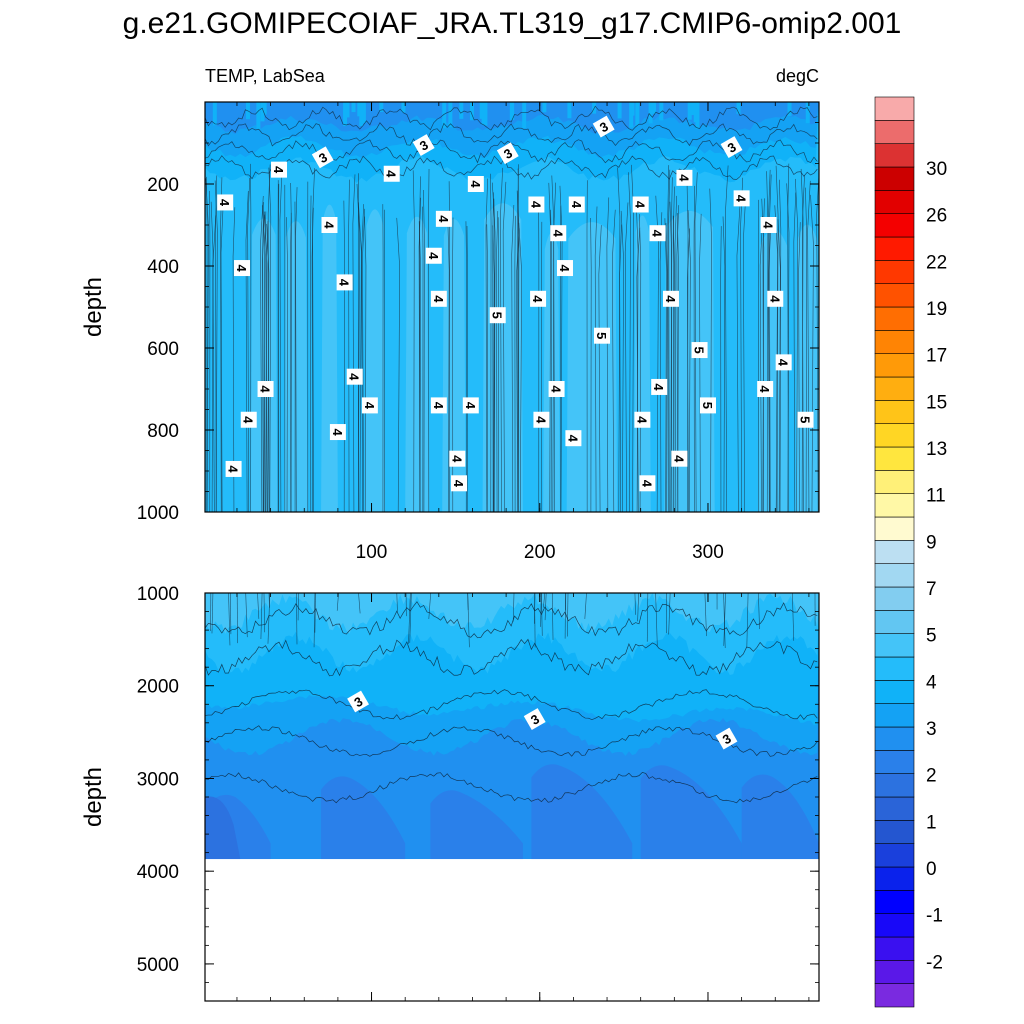 The image size is (1024, 1024). I want to click on contour-label-5: 5, so click(699, 350).